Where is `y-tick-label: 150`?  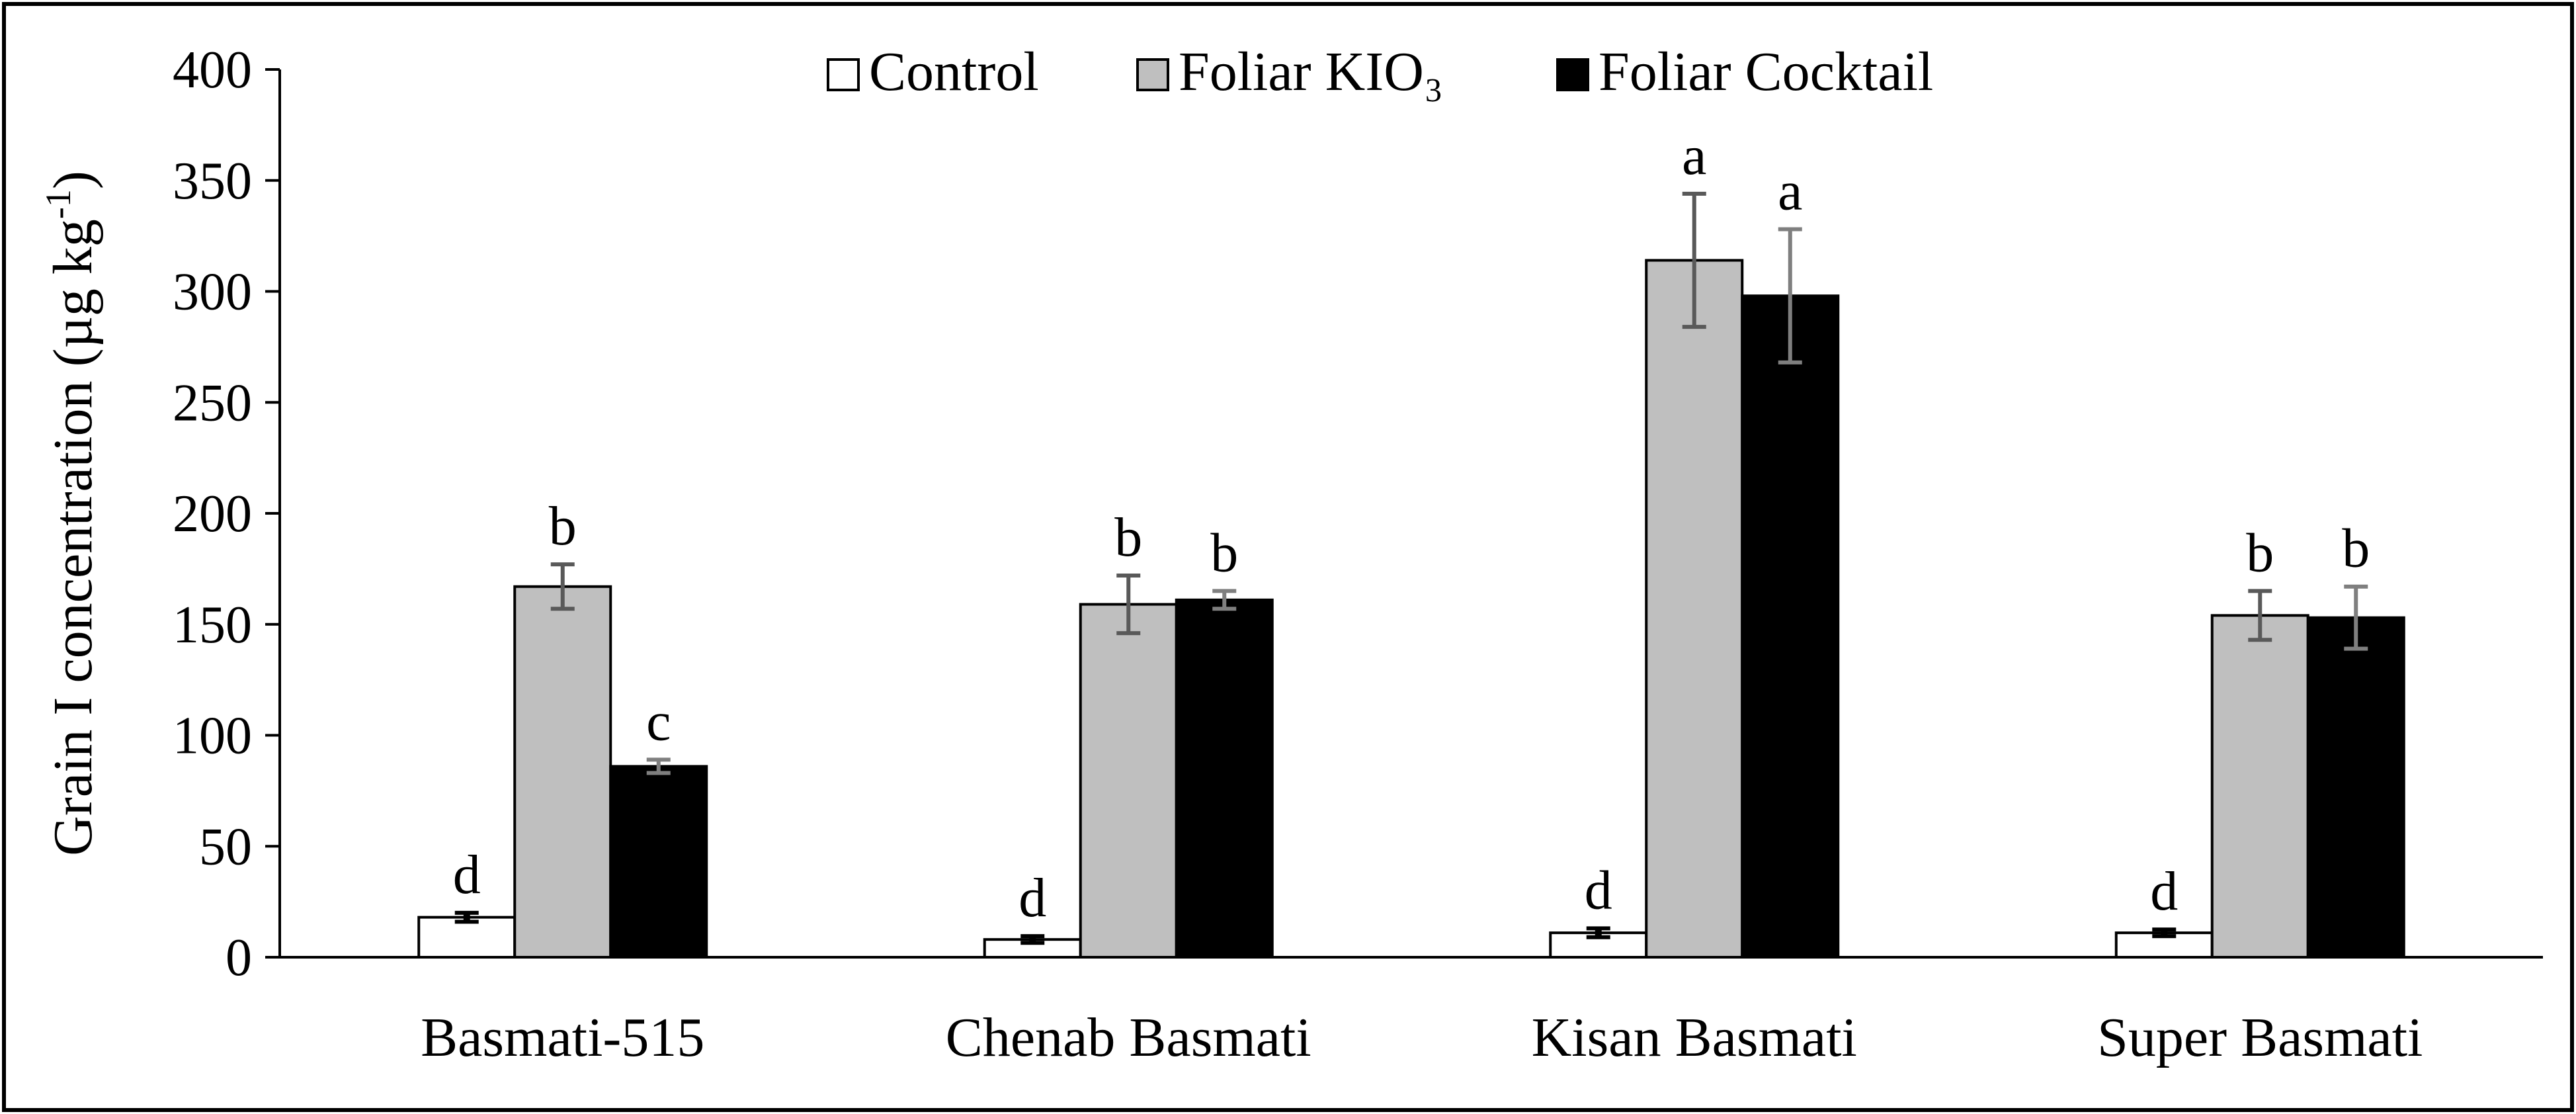 y-tick-label: 150 is located at coordinates (212, 625).